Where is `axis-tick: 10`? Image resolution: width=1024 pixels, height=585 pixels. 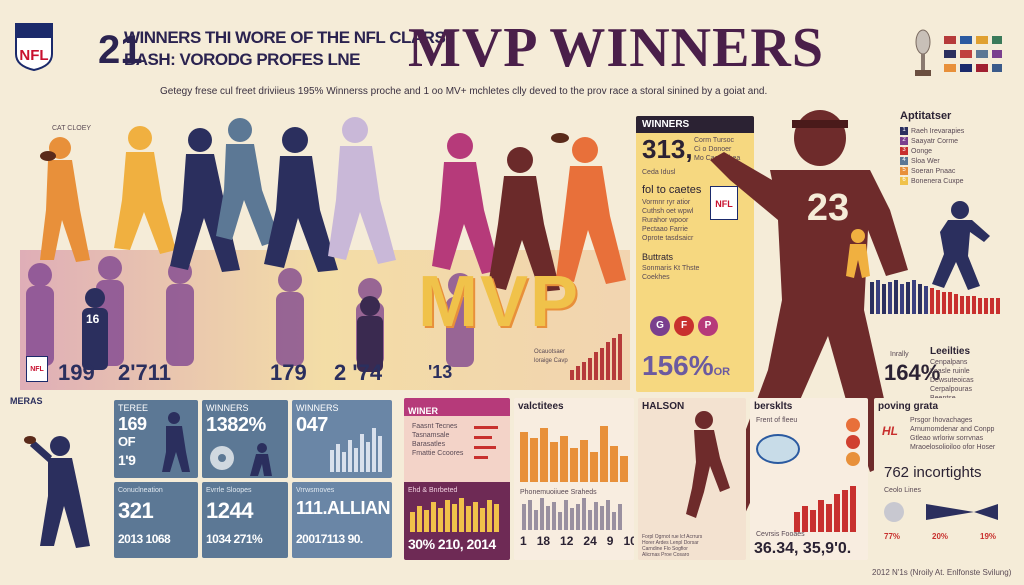
axis-tick: 10 is located at coordinates (628, 541).